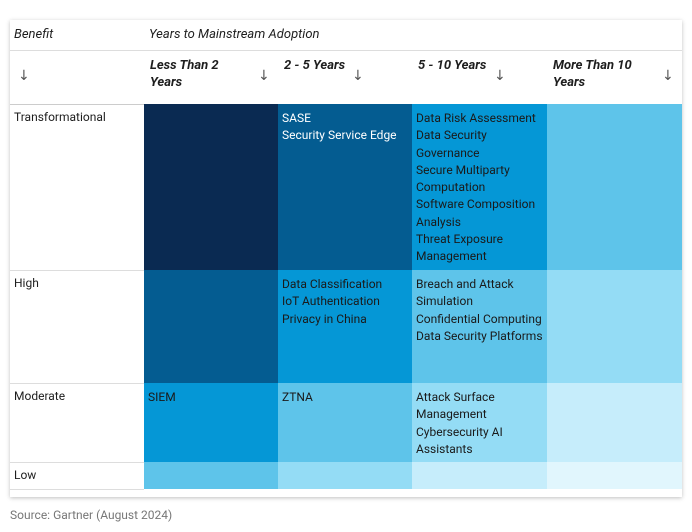  Describe the element at coordinates (479, 335) in the screenshot. I see `technology: Data Security Platforms` at that location.